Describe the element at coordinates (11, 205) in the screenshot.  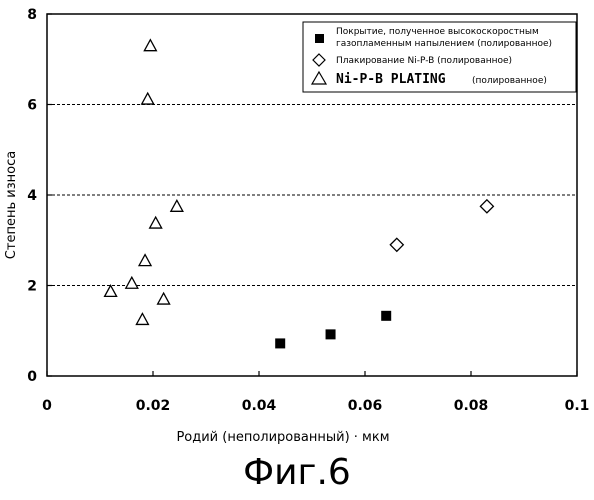
I see `y-axis-label: Степень износа` at that location.